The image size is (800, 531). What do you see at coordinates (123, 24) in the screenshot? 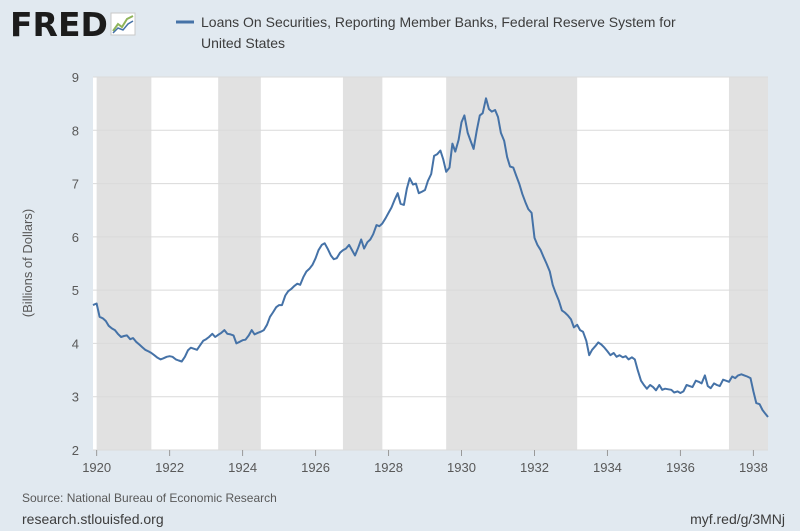
I see `trend-chart-icon` at bounding box center [123, 24].